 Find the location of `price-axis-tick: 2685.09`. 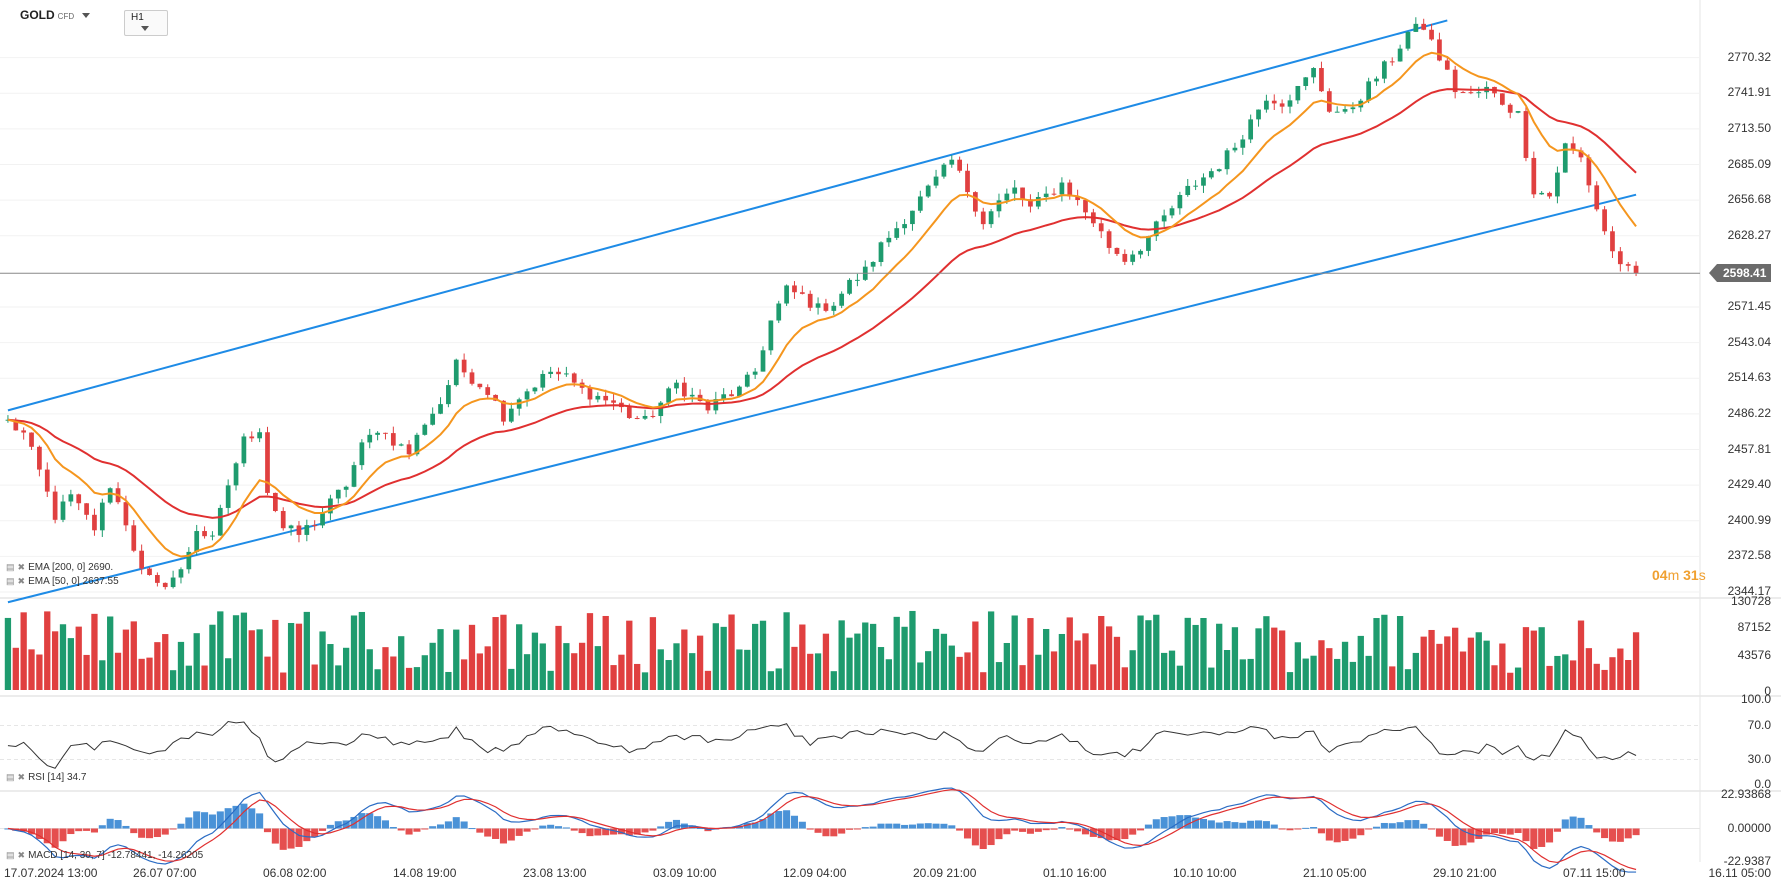

price-axis-tick: 2685.09 is located at coordinates (1749, 163).